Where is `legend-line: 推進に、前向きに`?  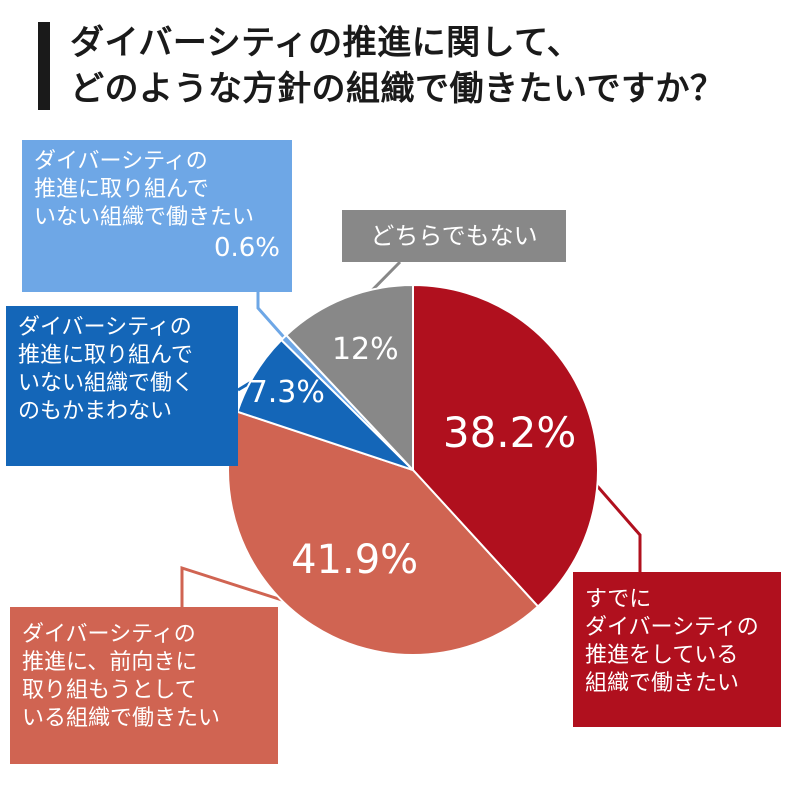
legend-line: 推進に、前向きに is located at coordinates (110, 662).